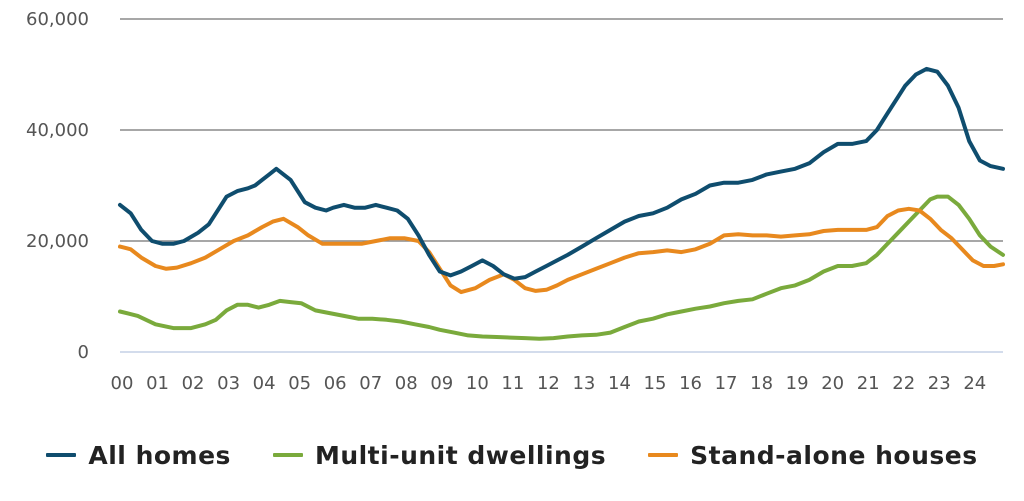  What do you see at coordinates (761, 383) in the screenshot?
I see `x-tick-label: 18` at bounding box center [761, 383].